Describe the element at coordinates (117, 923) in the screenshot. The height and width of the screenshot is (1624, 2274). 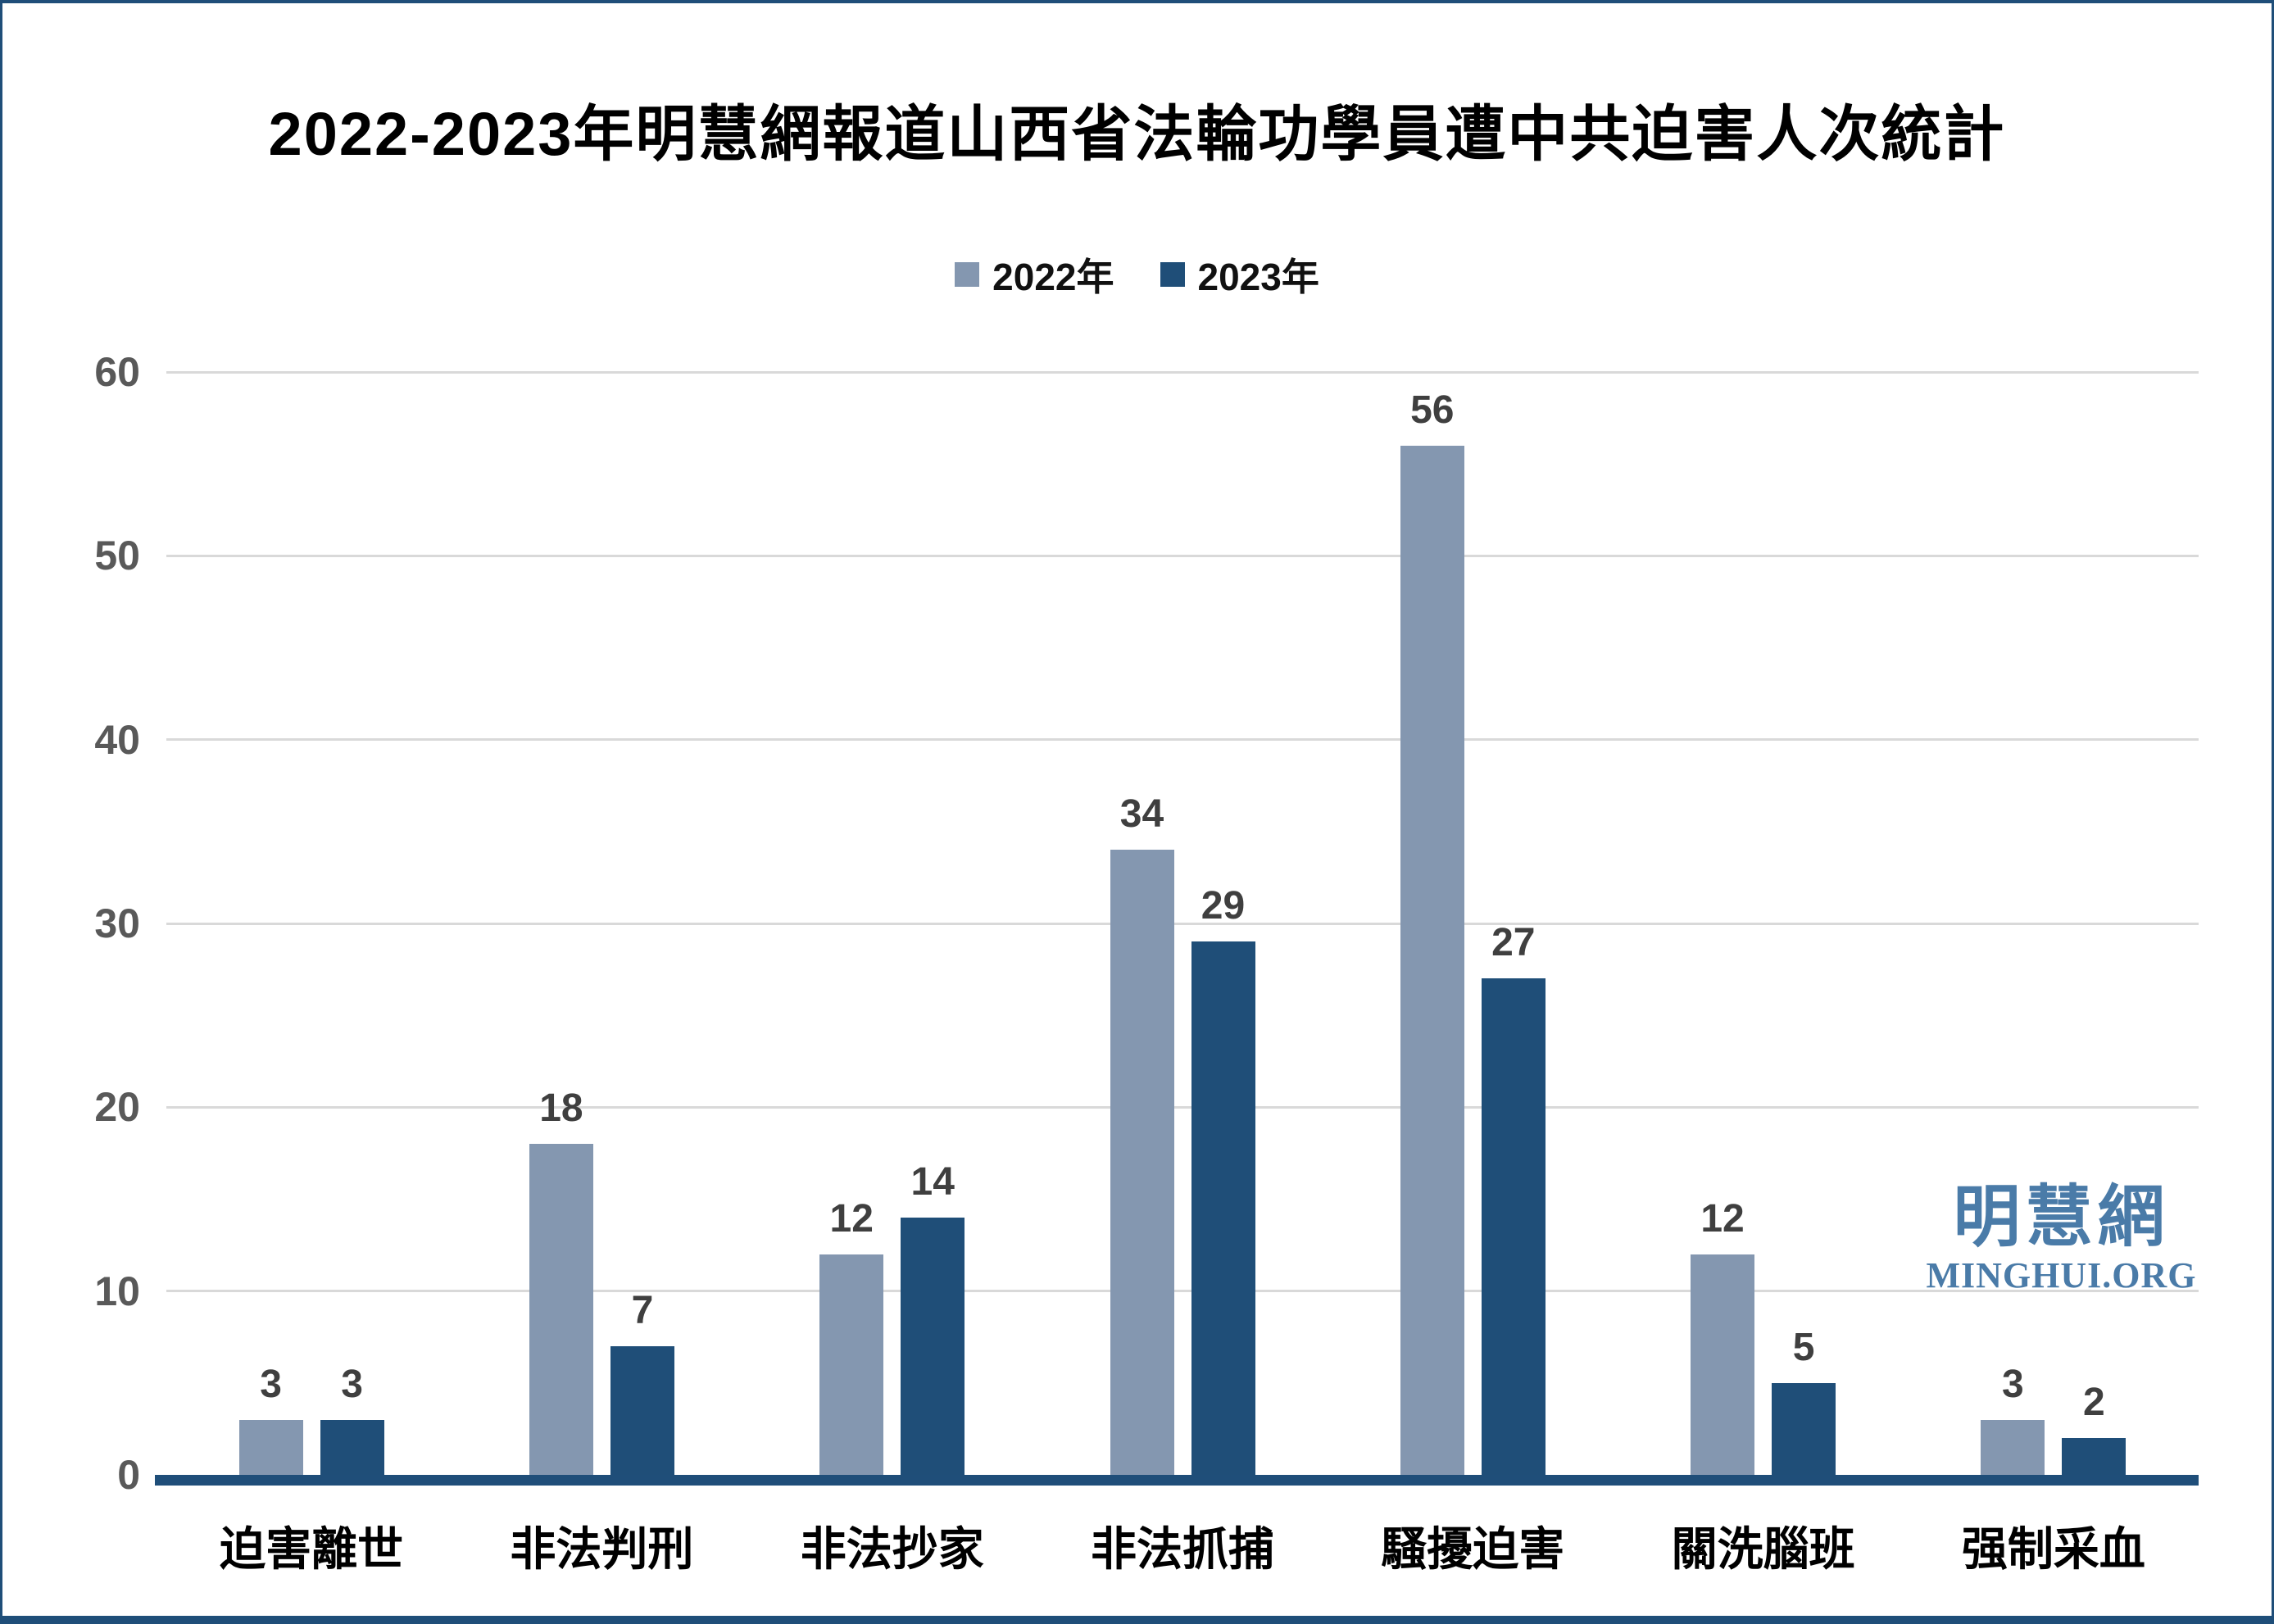
I see `y-tick-label-30: 30` at that location.